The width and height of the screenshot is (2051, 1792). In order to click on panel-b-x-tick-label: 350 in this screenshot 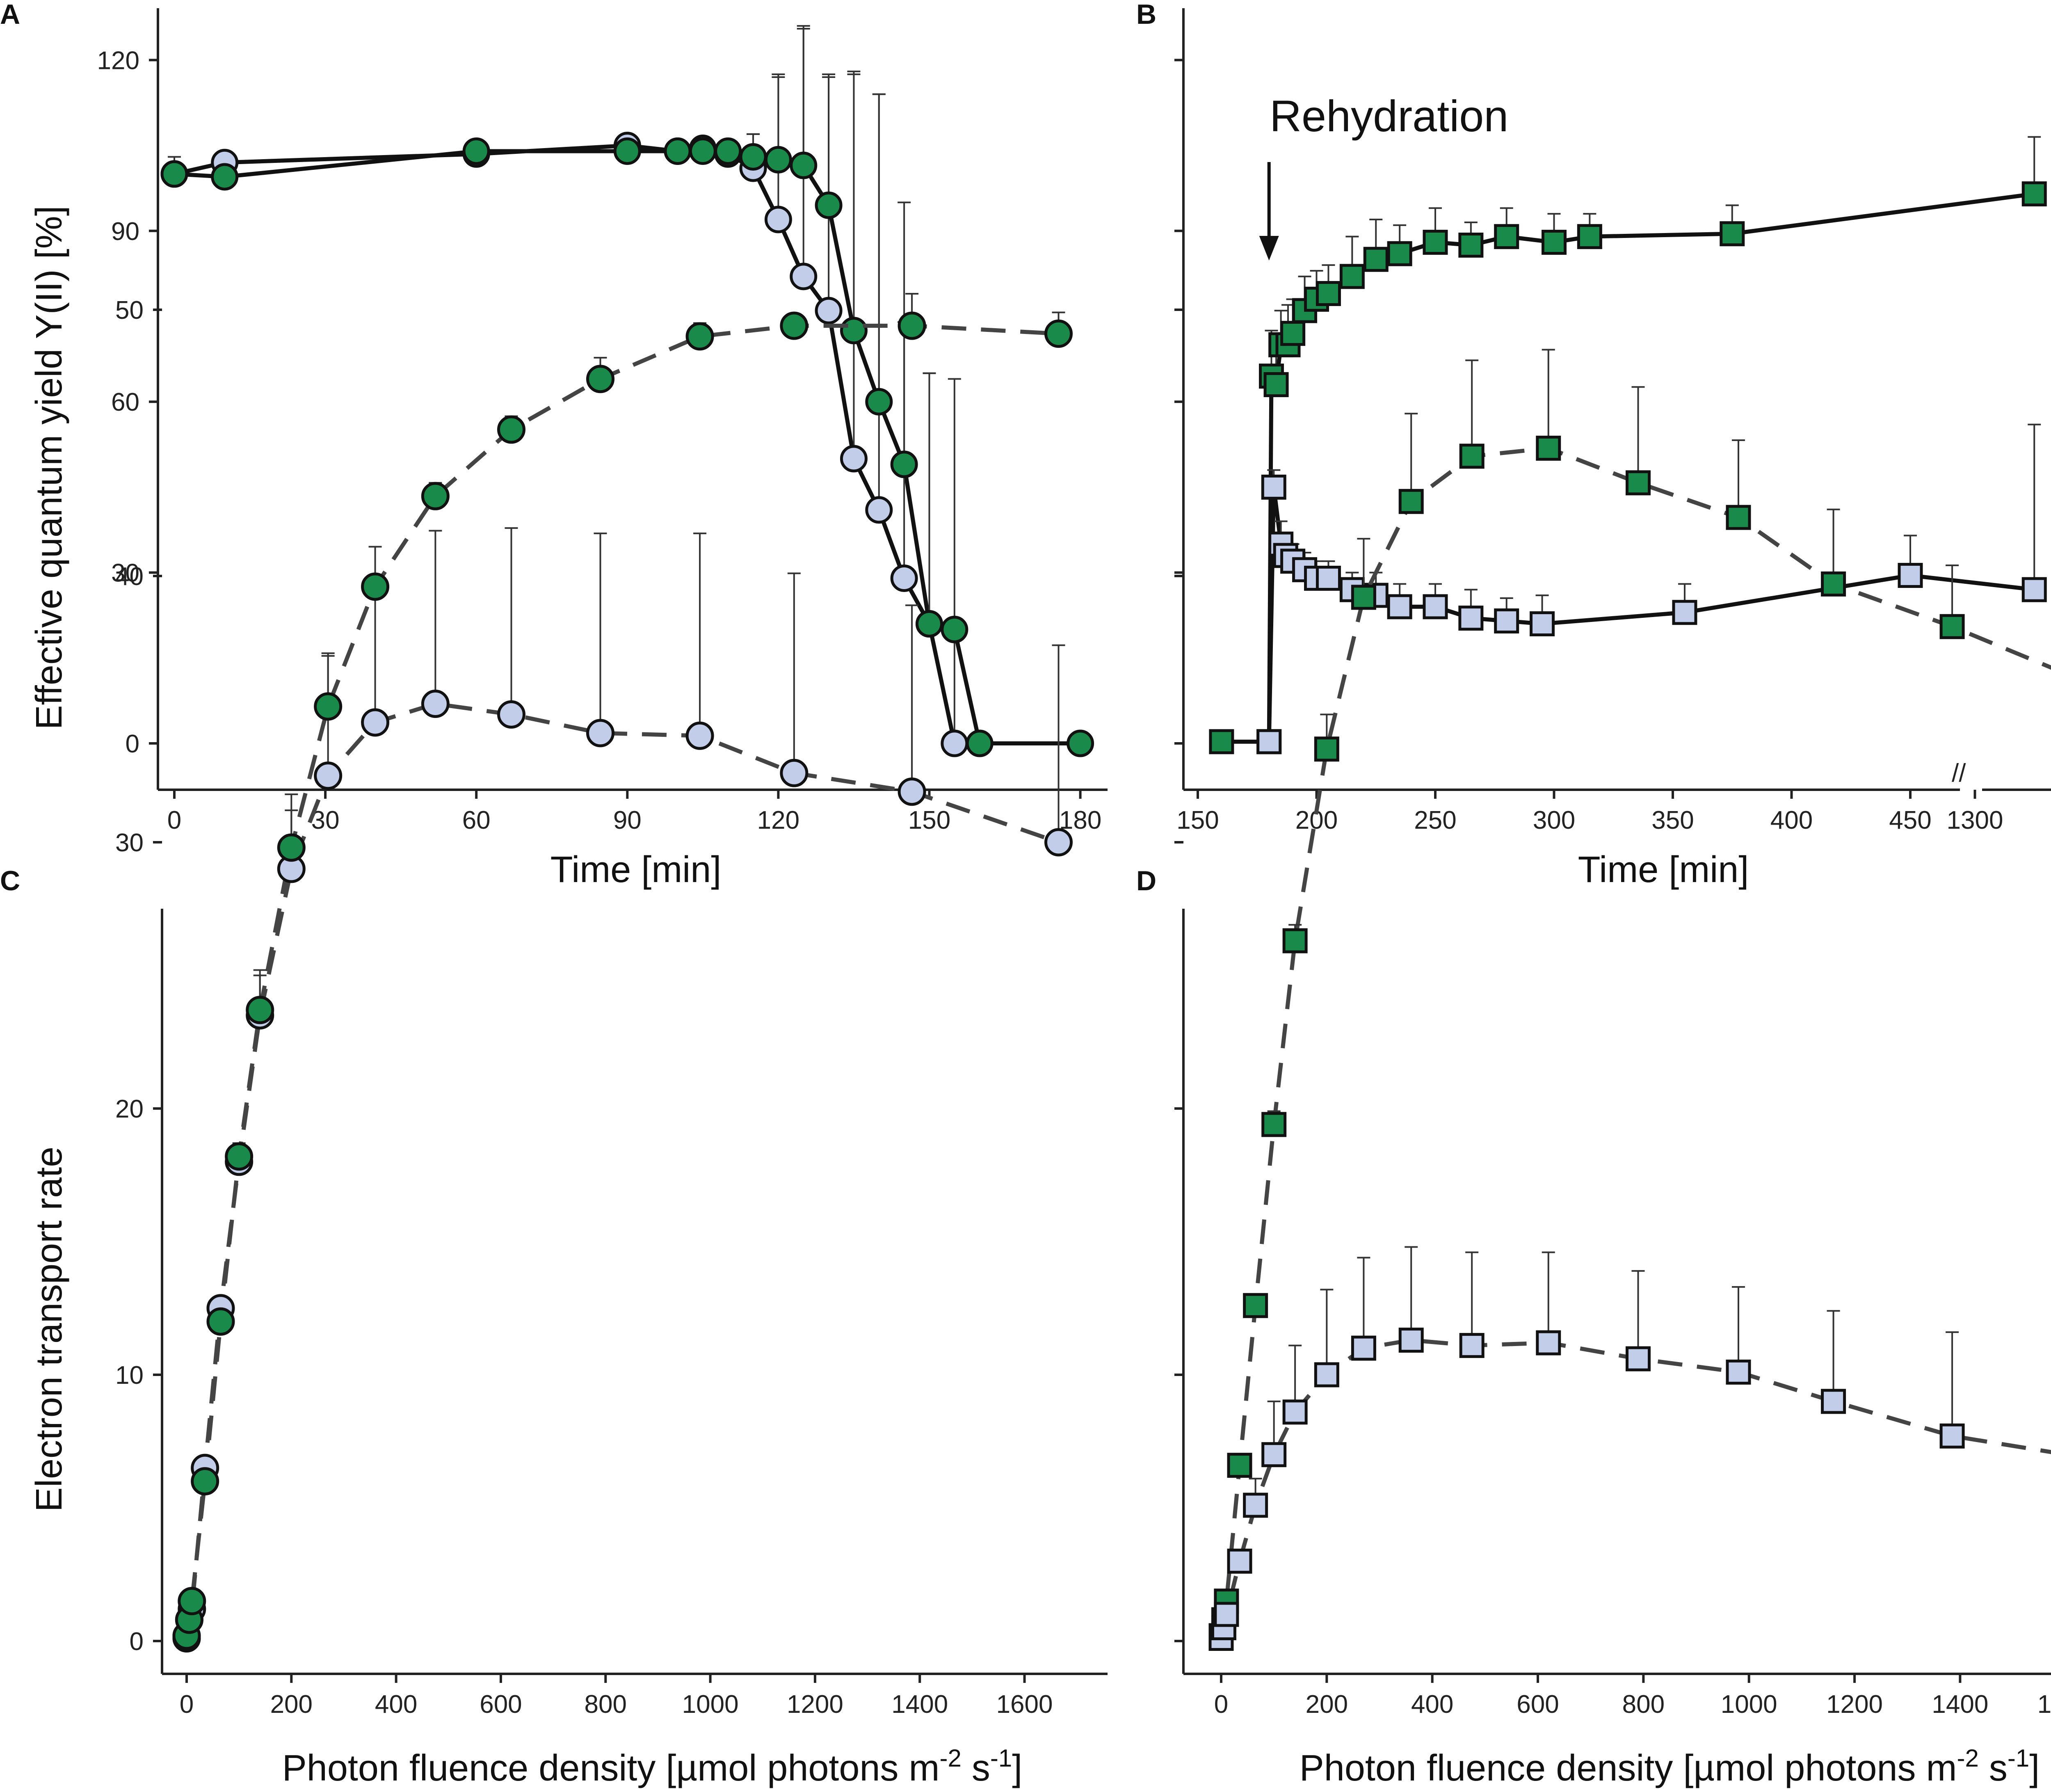, I will do `click(1672, 820)`.